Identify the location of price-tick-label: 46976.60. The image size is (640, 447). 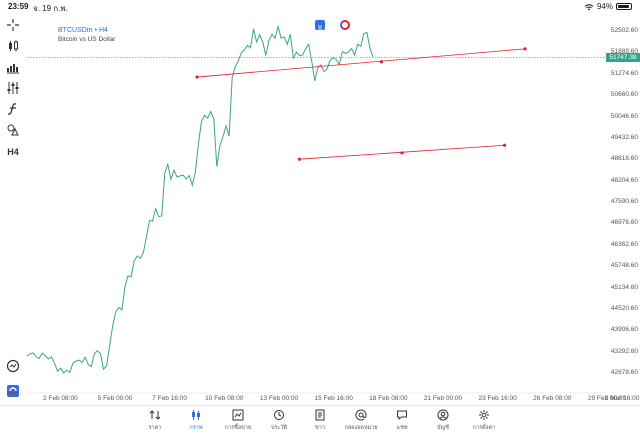
(624, 223).